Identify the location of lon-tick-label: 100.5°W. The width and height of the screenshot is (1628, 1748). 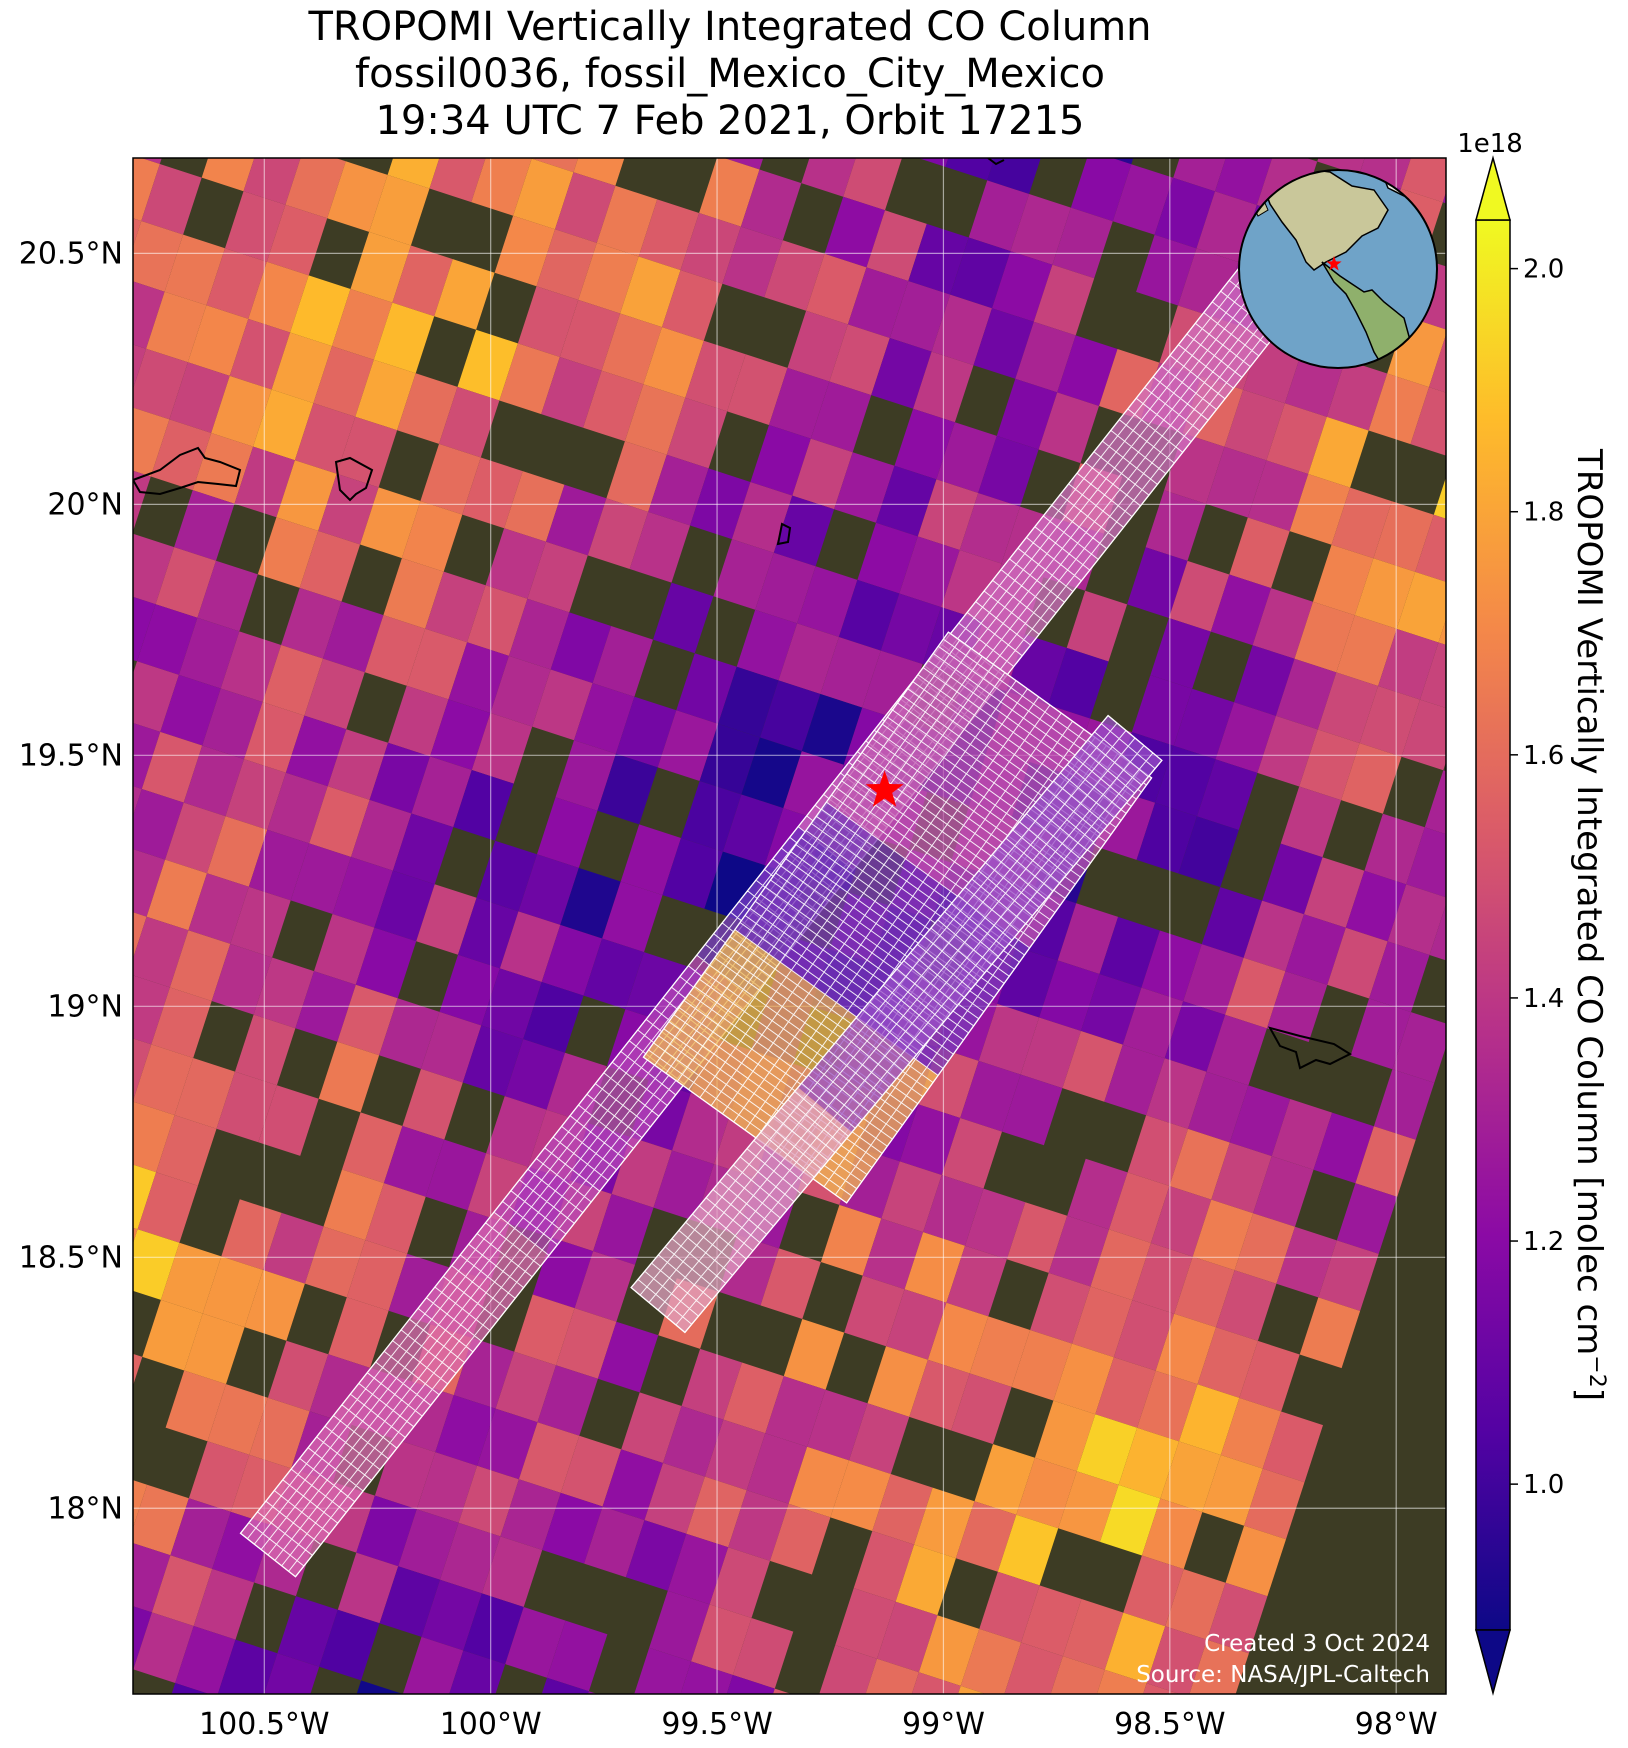
(264, 1724).